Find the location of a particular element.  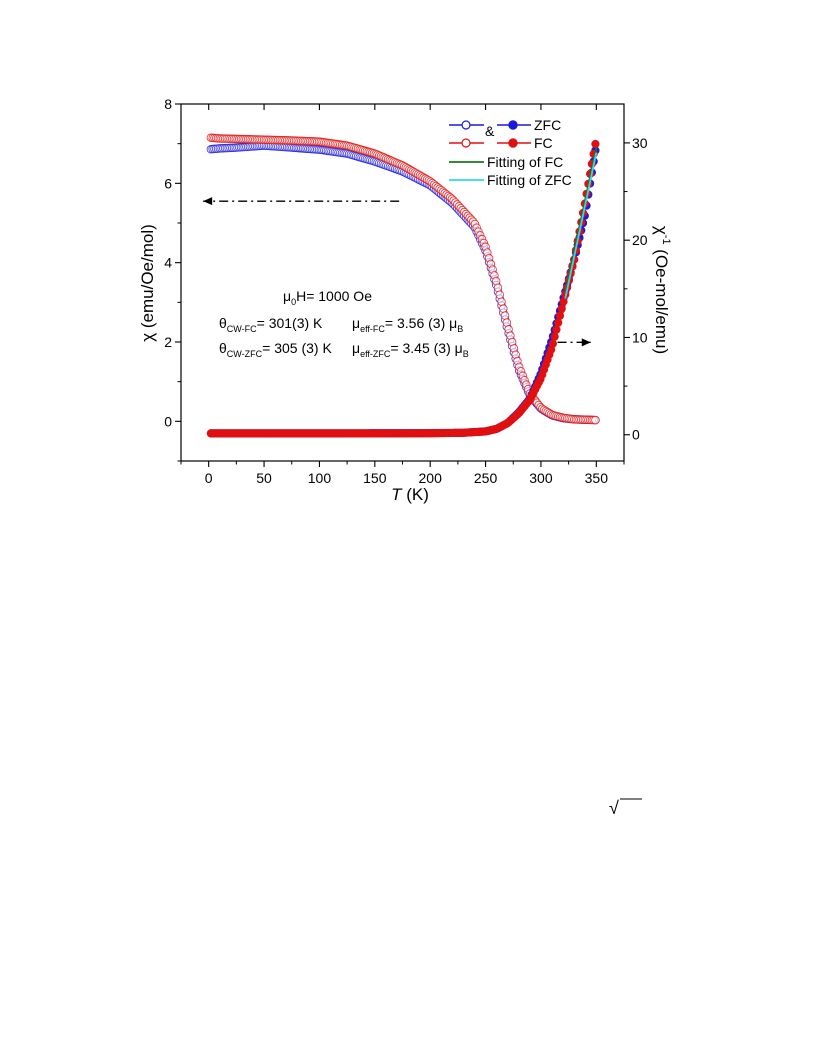

y-axis-right: 0 10 20 30 is located at coordinates (636, 289).